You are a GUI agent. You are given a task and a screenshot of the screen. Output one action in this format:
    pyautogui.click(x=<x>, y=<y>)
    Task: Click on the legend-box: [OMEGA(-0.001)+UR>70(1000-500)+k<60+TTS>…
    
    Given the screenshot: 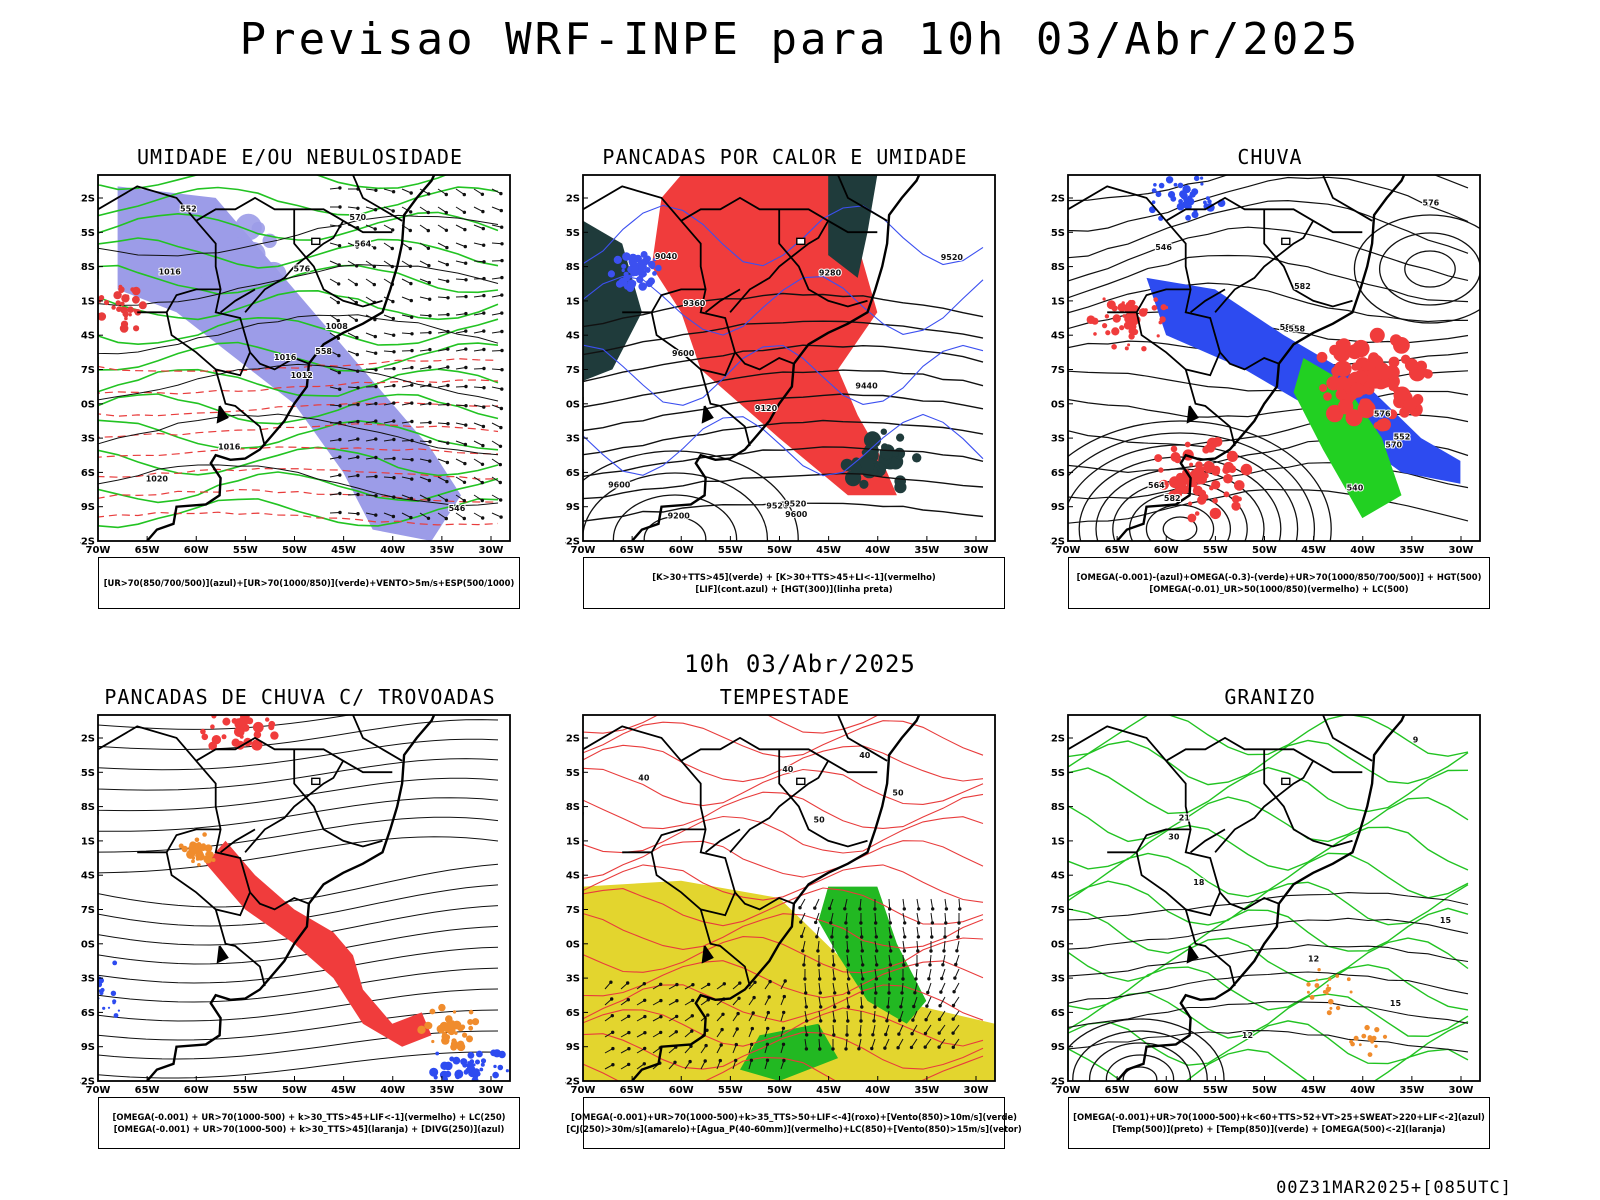 What is the action you would take?
    pyautogui.click(x=1279, y=1123)
    